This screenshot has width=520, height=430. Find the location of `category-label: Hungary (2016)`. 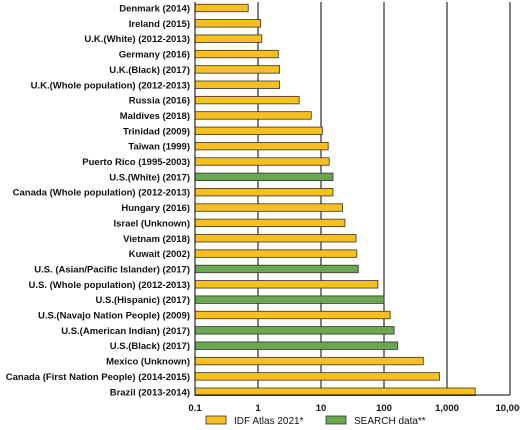

category-label: Hungary (2016) is located at coordinates (155, 208).